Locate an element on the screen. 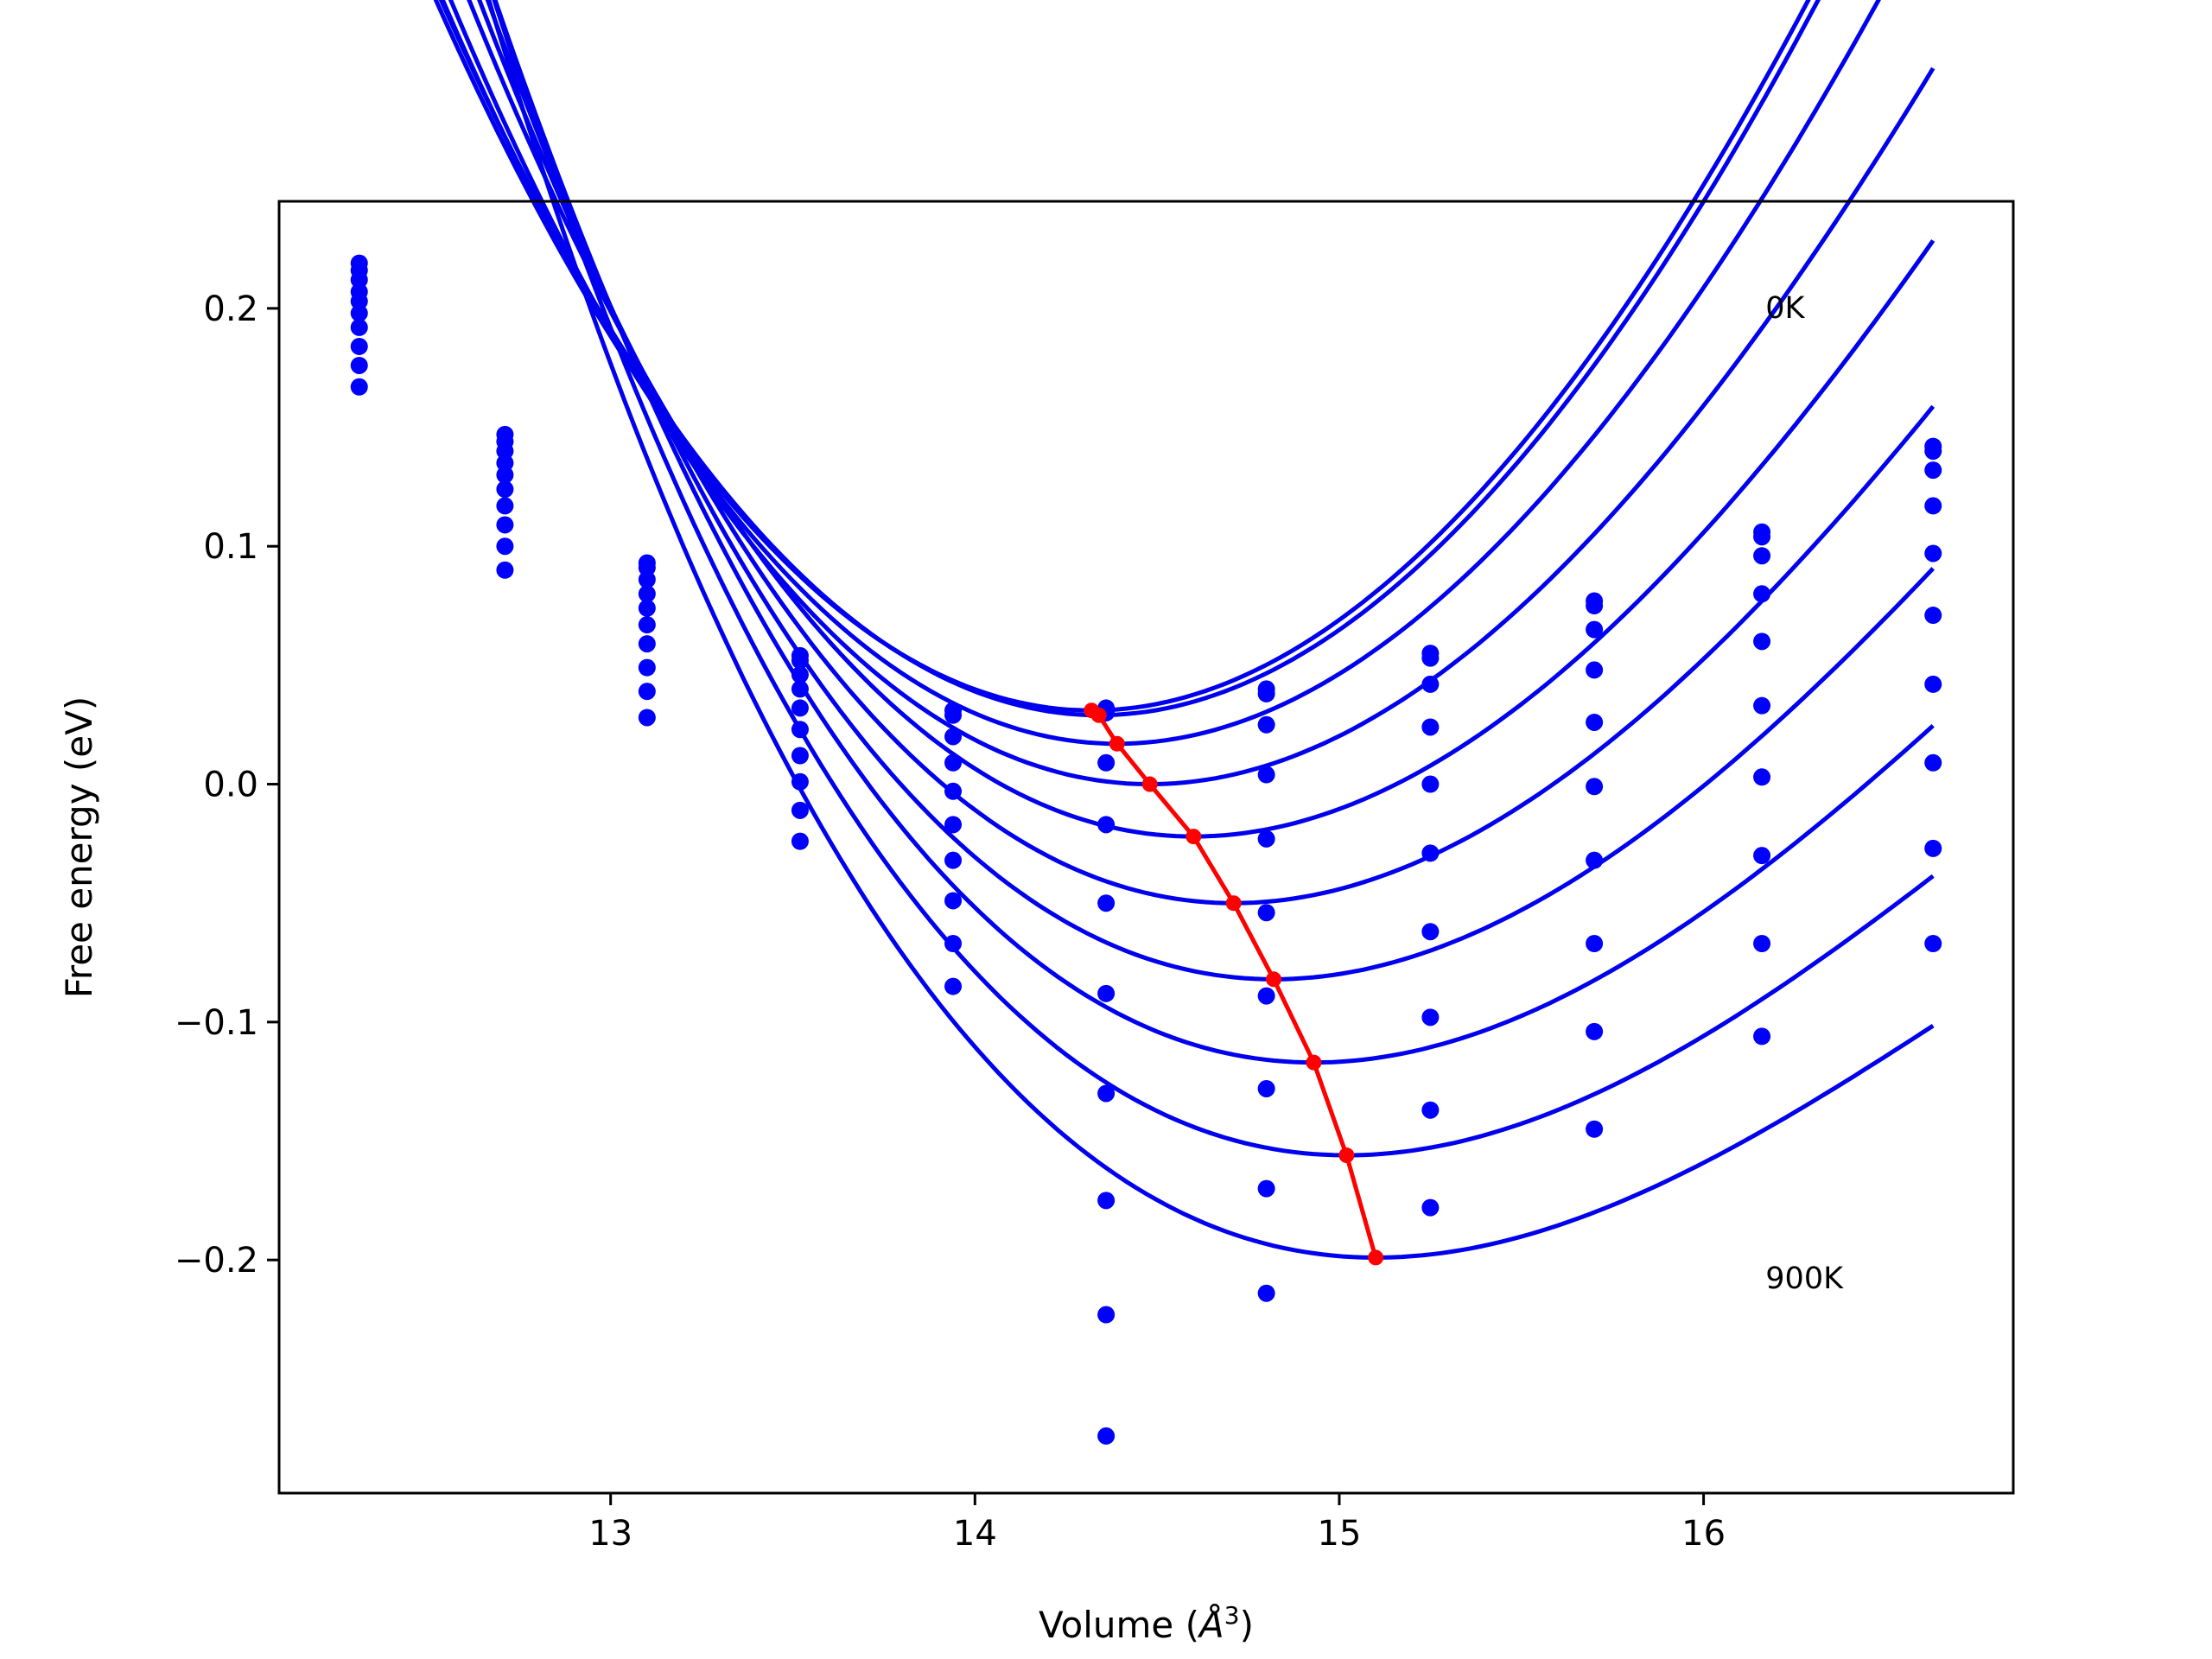 The width and height of the screenshot is (2212, 1659). minima-line is located at coordinates (1234, 984).